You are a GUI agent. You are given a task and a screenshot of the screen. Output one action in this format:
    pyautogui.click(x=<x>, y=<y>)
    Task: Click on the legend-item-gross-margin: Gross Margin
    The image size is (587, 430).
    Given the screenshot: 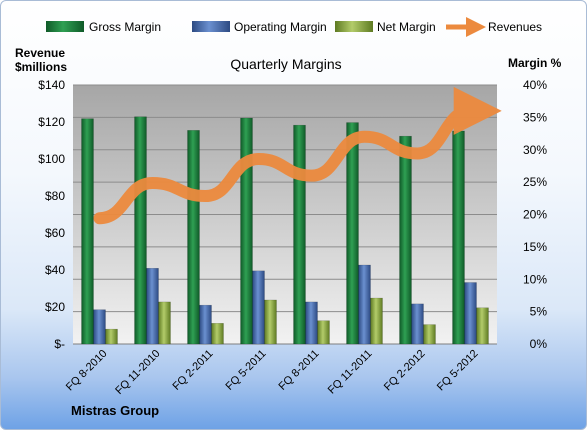 What is the action you would take?
    pyautogui.click(x=103, y=27)
    